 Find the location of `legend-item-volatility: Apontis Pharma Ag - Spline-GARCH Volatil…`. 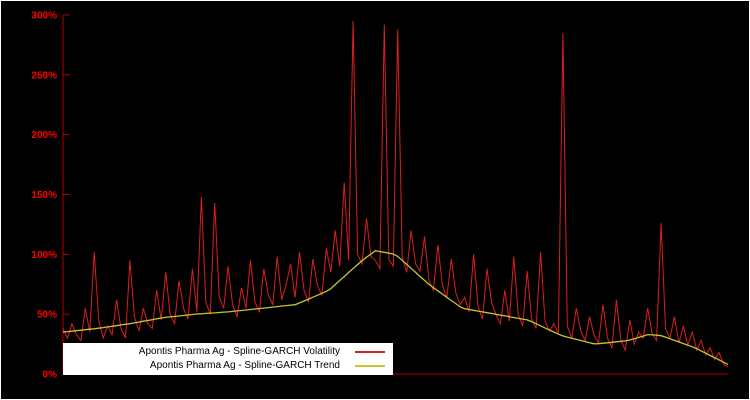

legend-item-volatility: Apontis Pharma Ag - Spline-GARCH Volatil… is located at coordinates (228, 351).